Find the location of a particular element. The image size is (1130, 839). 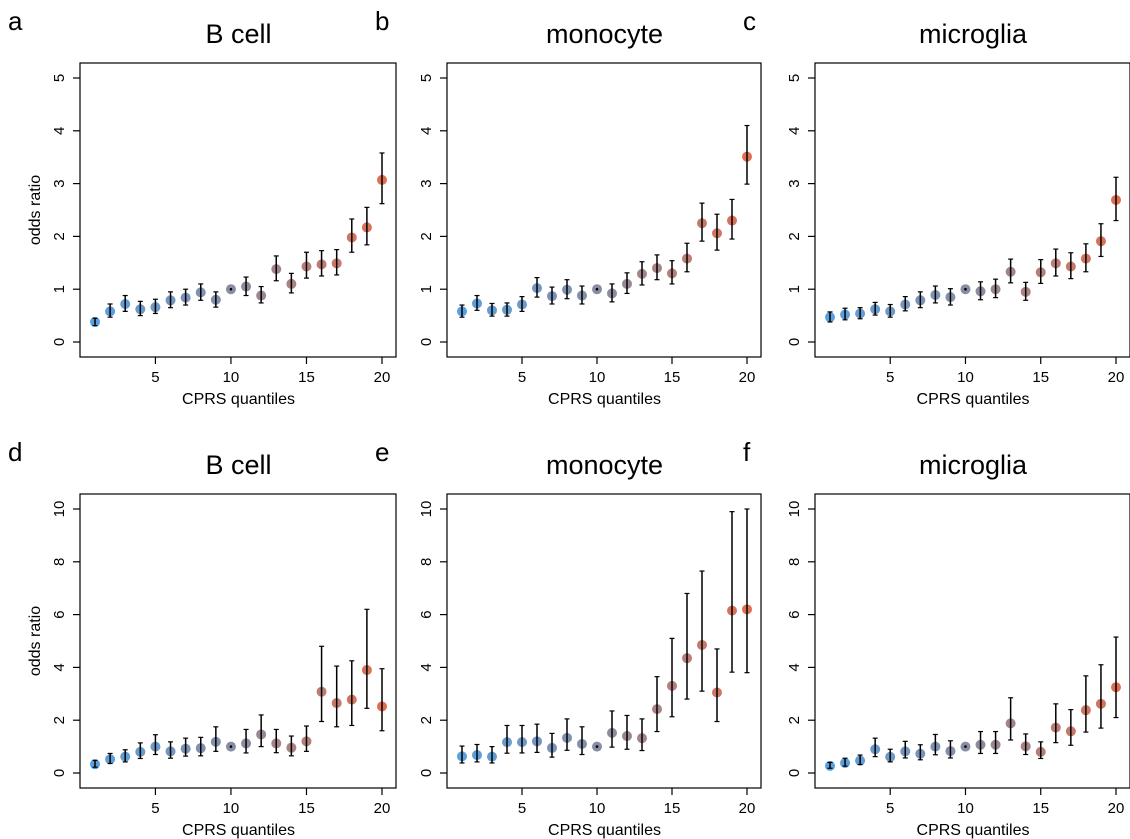

panel-letter: e is located at coordinates (382, 452).